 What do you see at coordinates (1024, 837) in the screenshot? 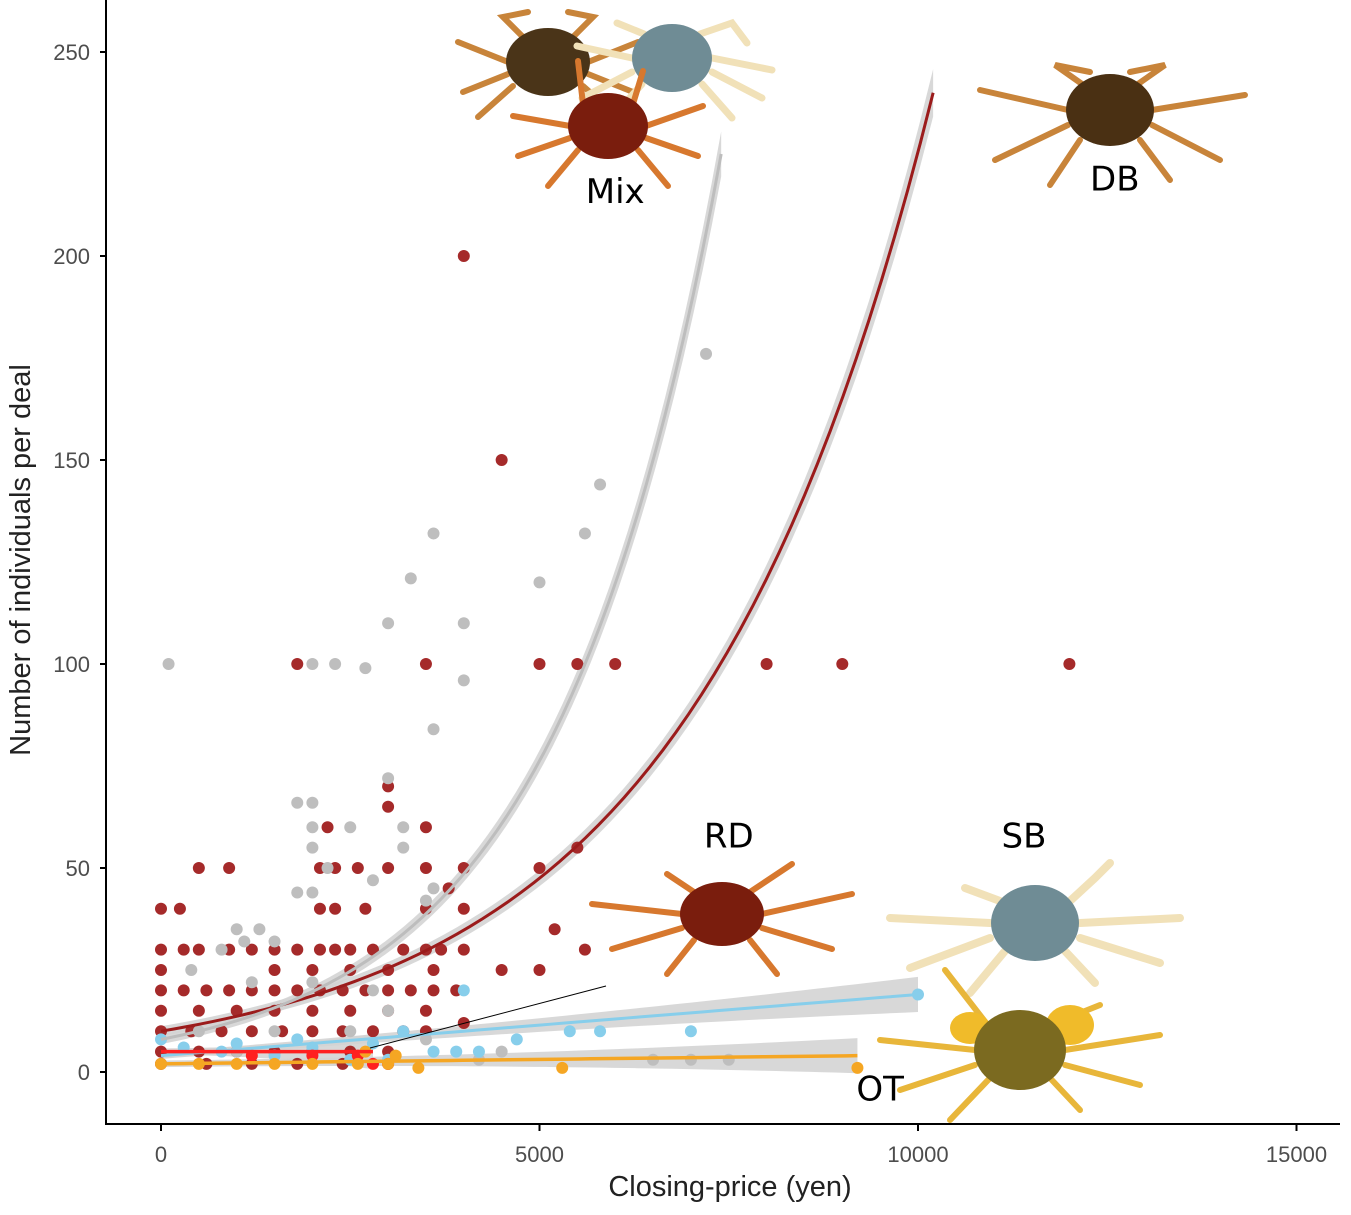
I see `crab-label-sb: SB` at bounding box center [1024, 837].